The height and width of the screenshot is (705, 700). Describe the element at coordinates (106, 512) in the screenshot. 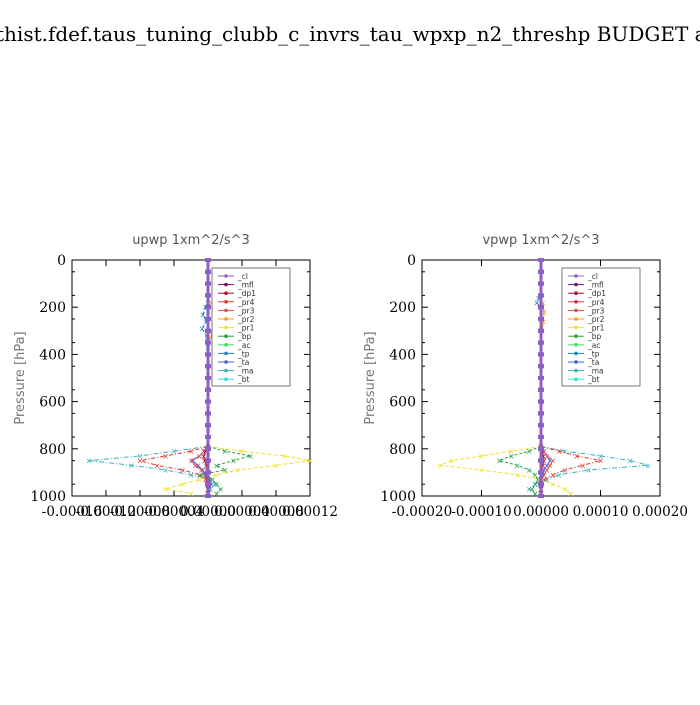

I see `x-tick-label: -0.00012` at that location.